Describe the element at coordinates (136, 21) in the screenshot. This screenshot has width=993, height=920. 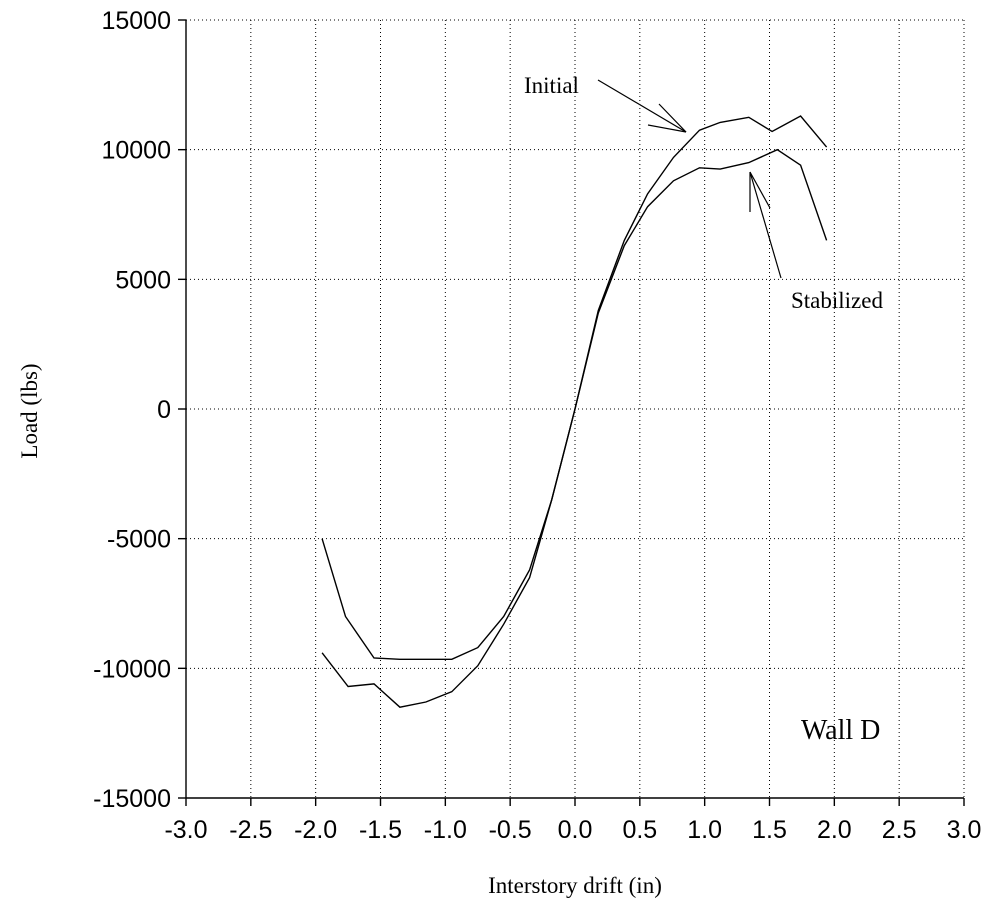
I see `y-tick-label: 15000` at that location.